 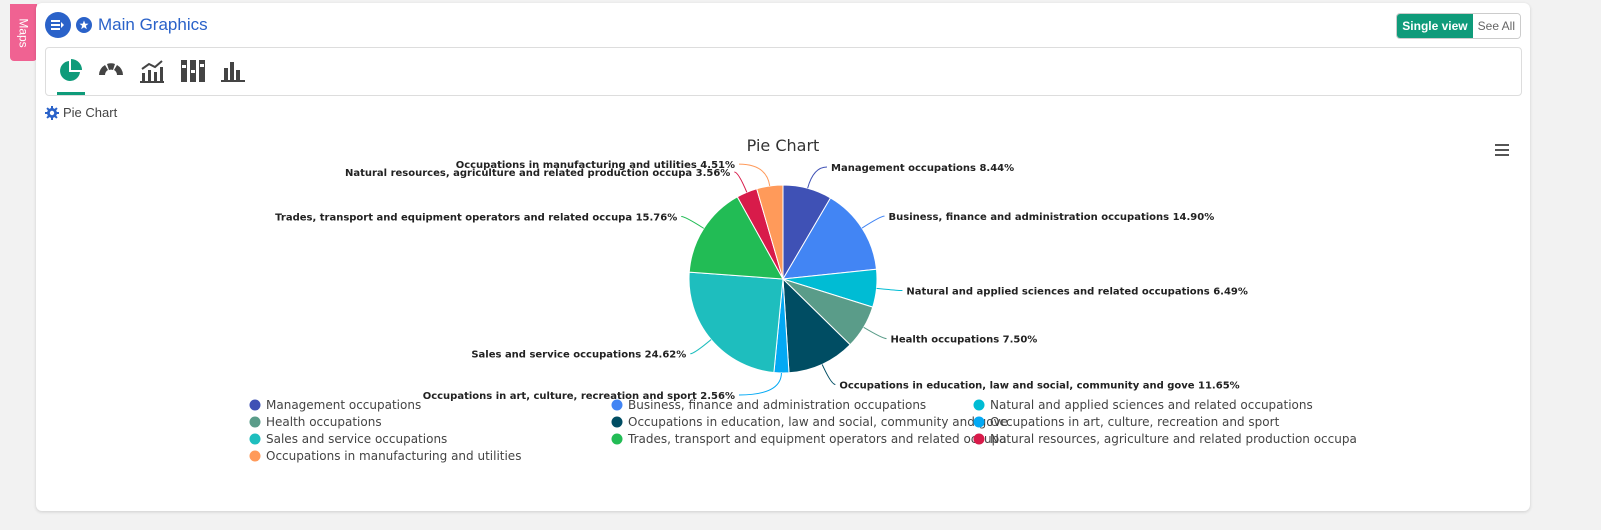 What do you see at coordinates (71, 93) in the screenshot?
I see `active-tab-indicator` at bounding box center [71, 93].